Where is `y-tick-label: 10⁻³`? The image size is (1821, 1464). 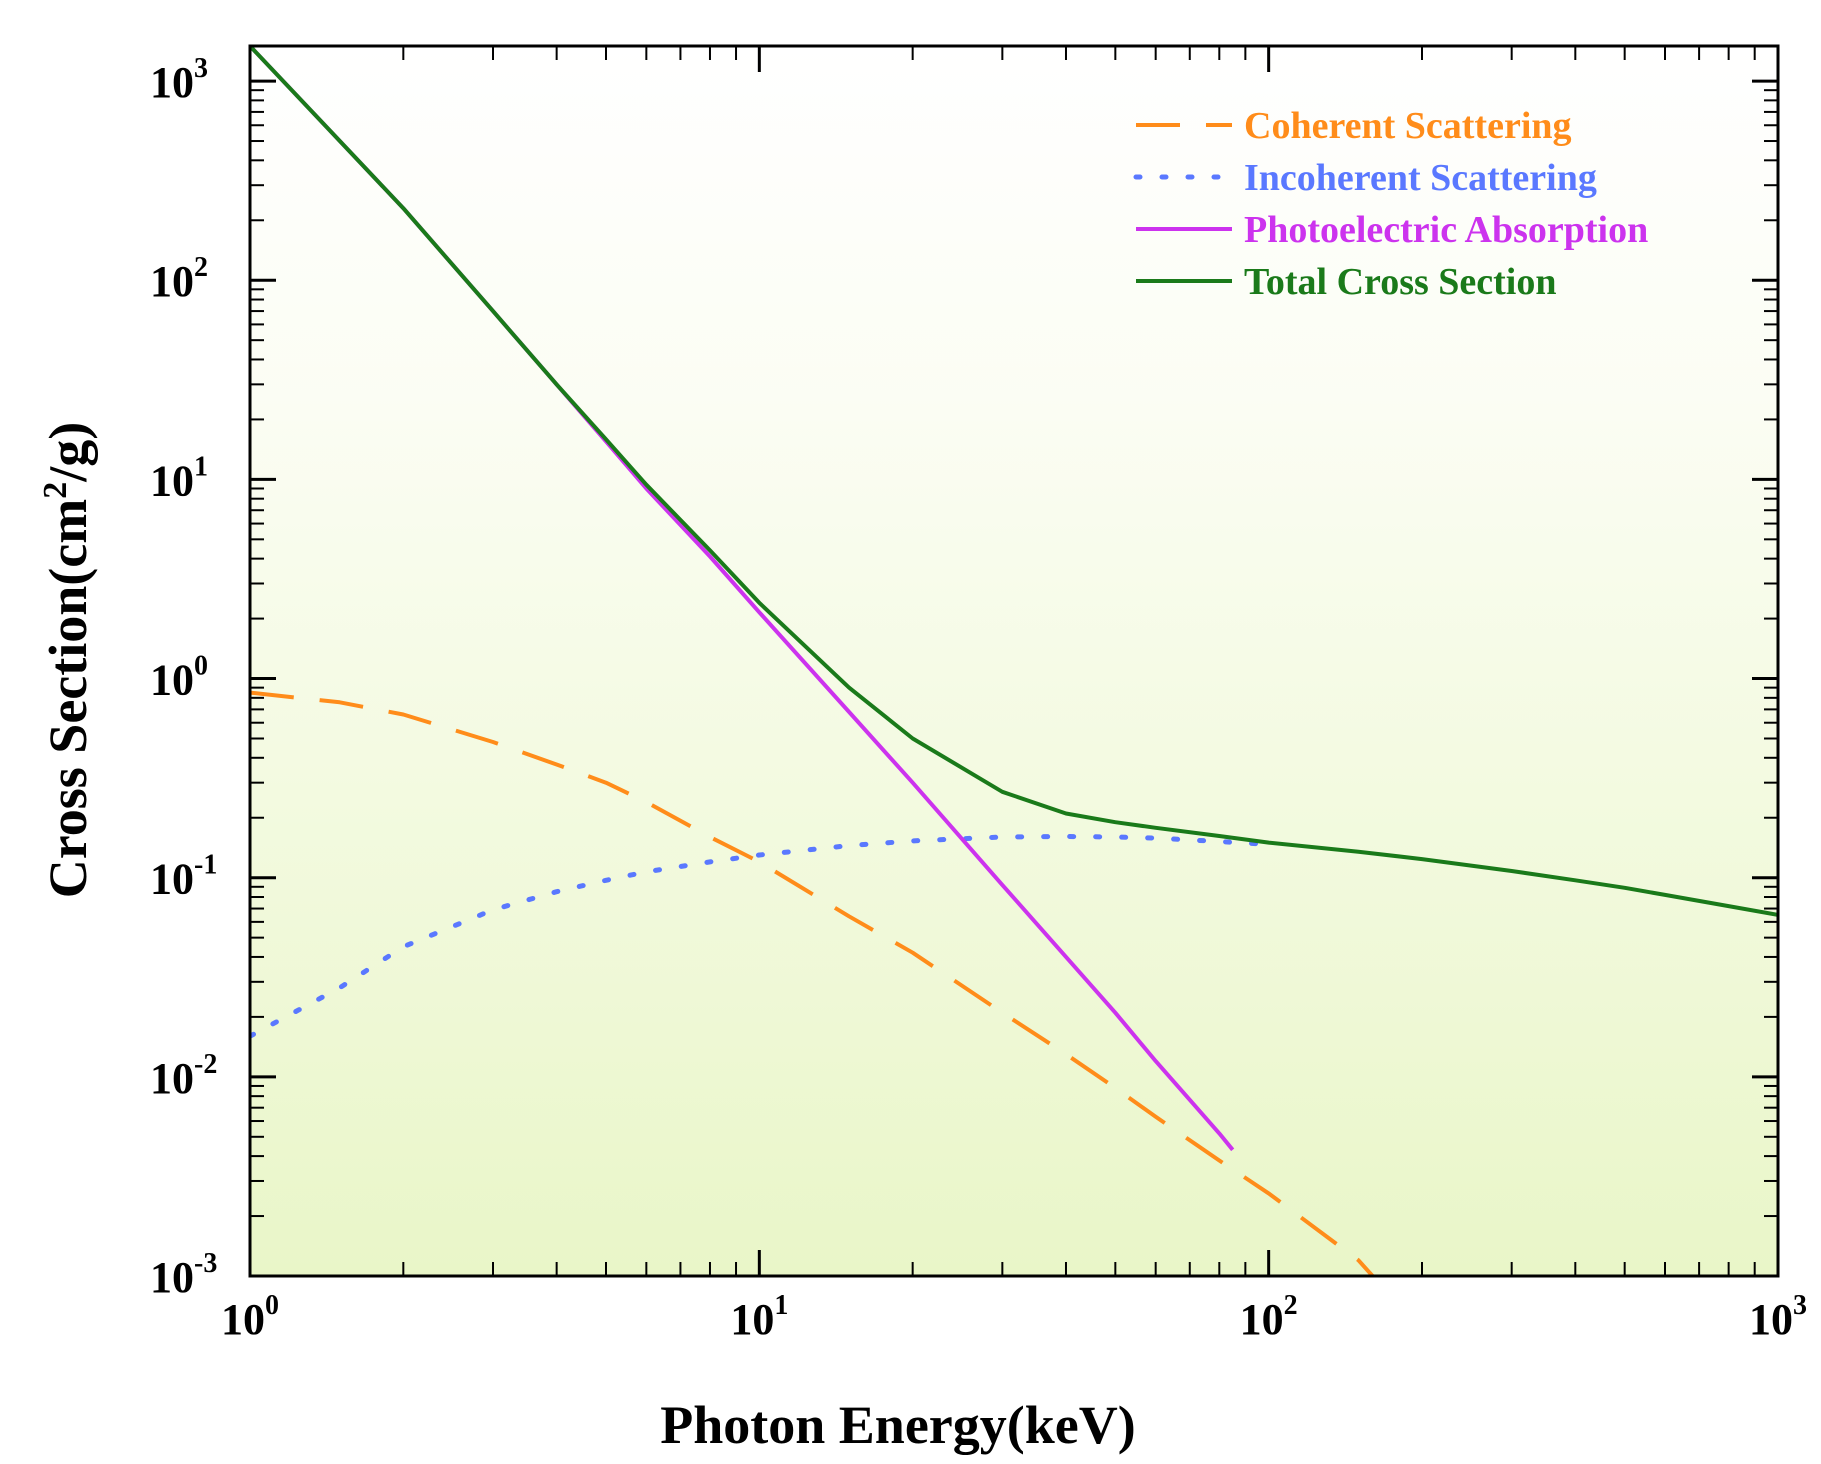 y-tick-label: 10⁻³ is located at coordinates (183, 1275).